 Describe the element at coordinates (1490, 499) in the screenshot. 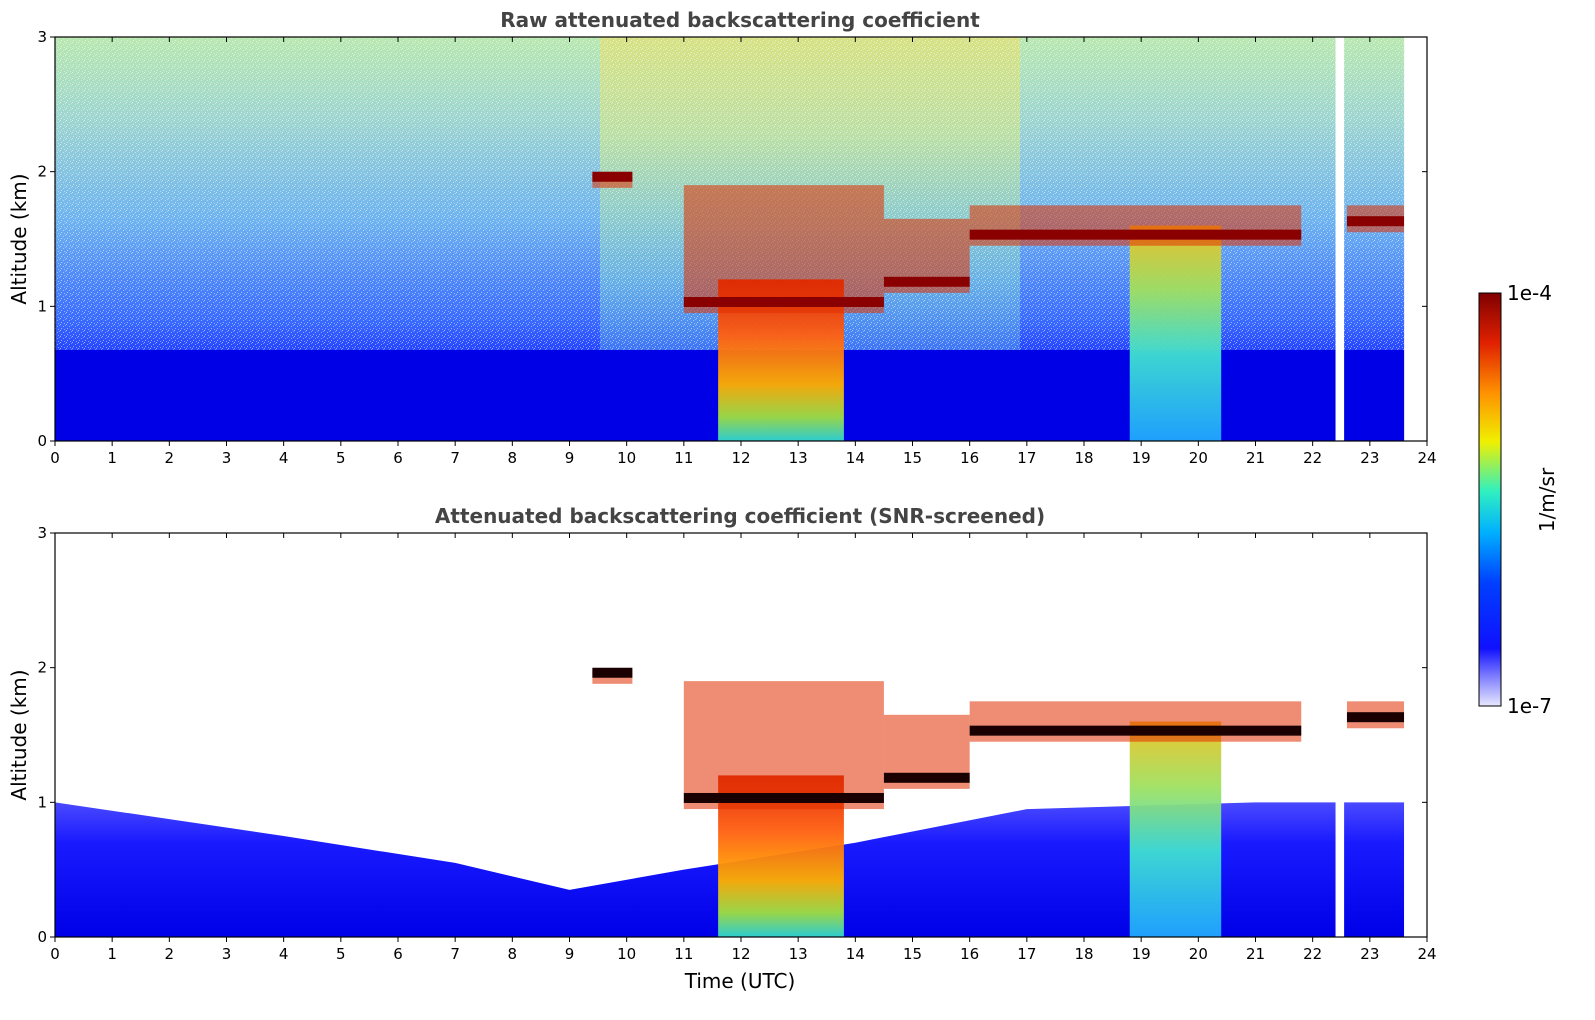

I see `colorbar-gradient` at that location.